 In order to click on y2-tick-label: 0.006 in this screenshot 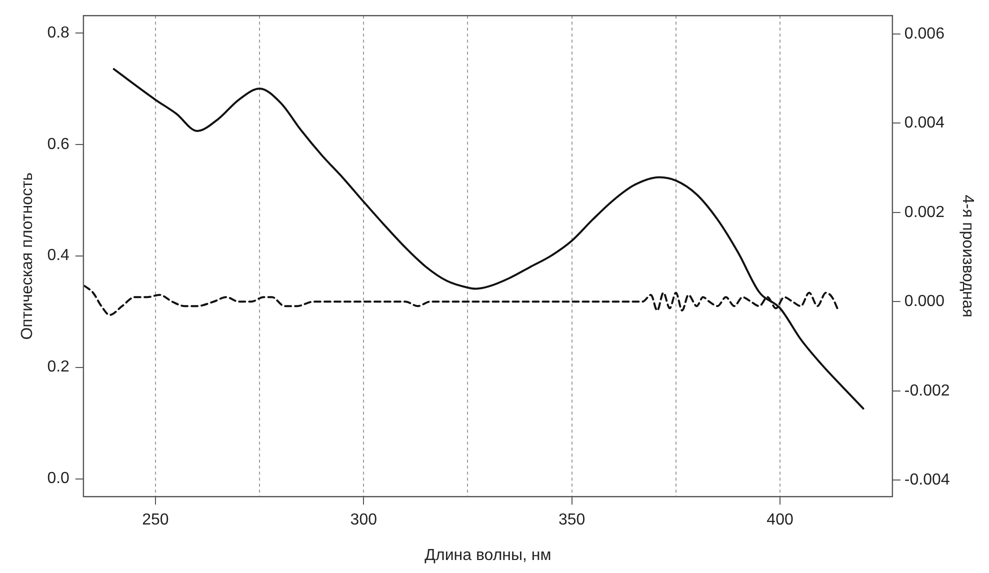, I will do `click(924, 33)`.